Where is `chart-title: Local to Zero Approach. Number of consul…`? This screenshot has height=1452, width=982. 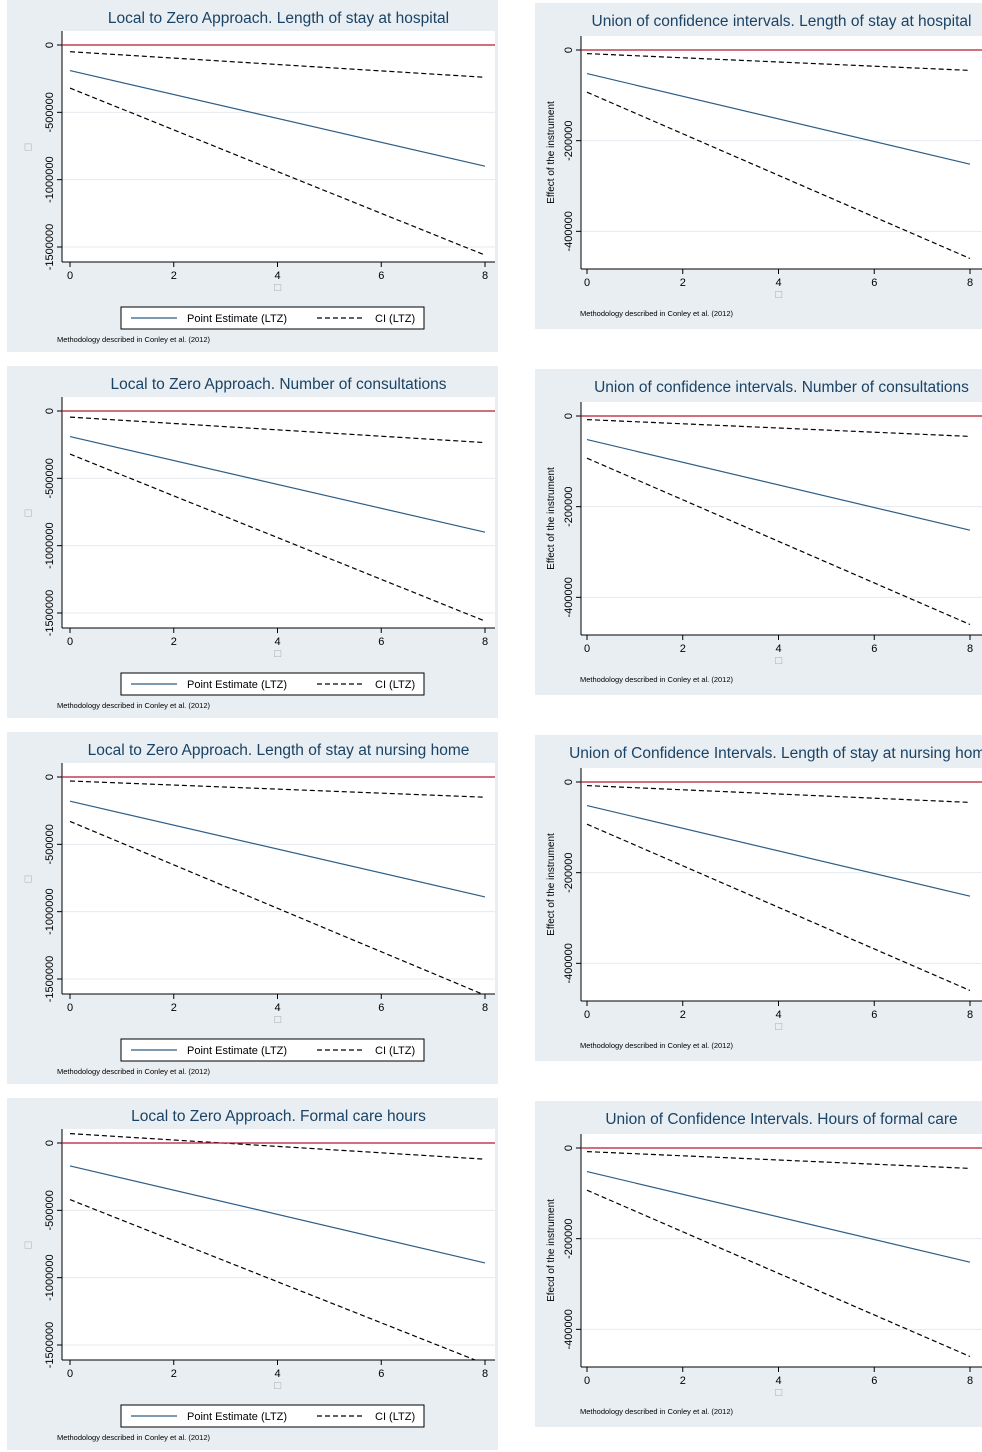 chart-title: Local to Zero Approach. Number of consul… is located at coordinates (278, 384).